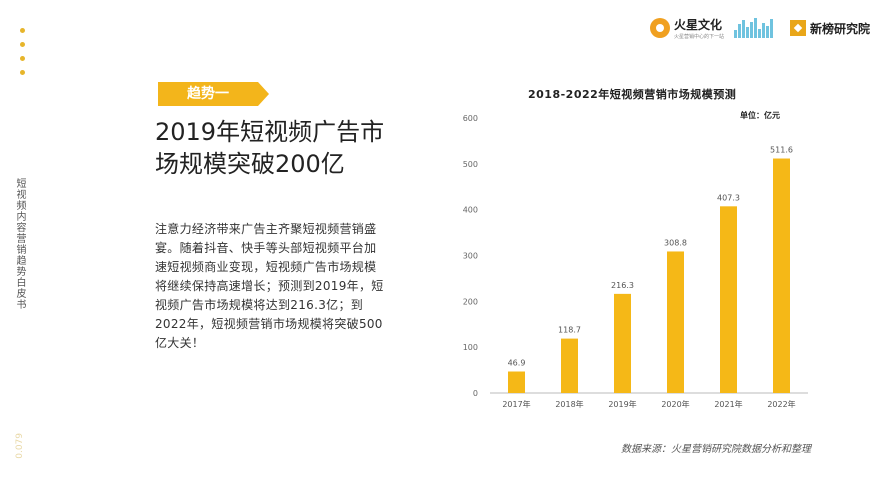 This screenshot has height=500, width=888. What do you see at coordinates (698, 37) in the screenshot?
I see `huoxing-logo-tagline: 火星营销中心的下一站` at bounding box center [698, 37].